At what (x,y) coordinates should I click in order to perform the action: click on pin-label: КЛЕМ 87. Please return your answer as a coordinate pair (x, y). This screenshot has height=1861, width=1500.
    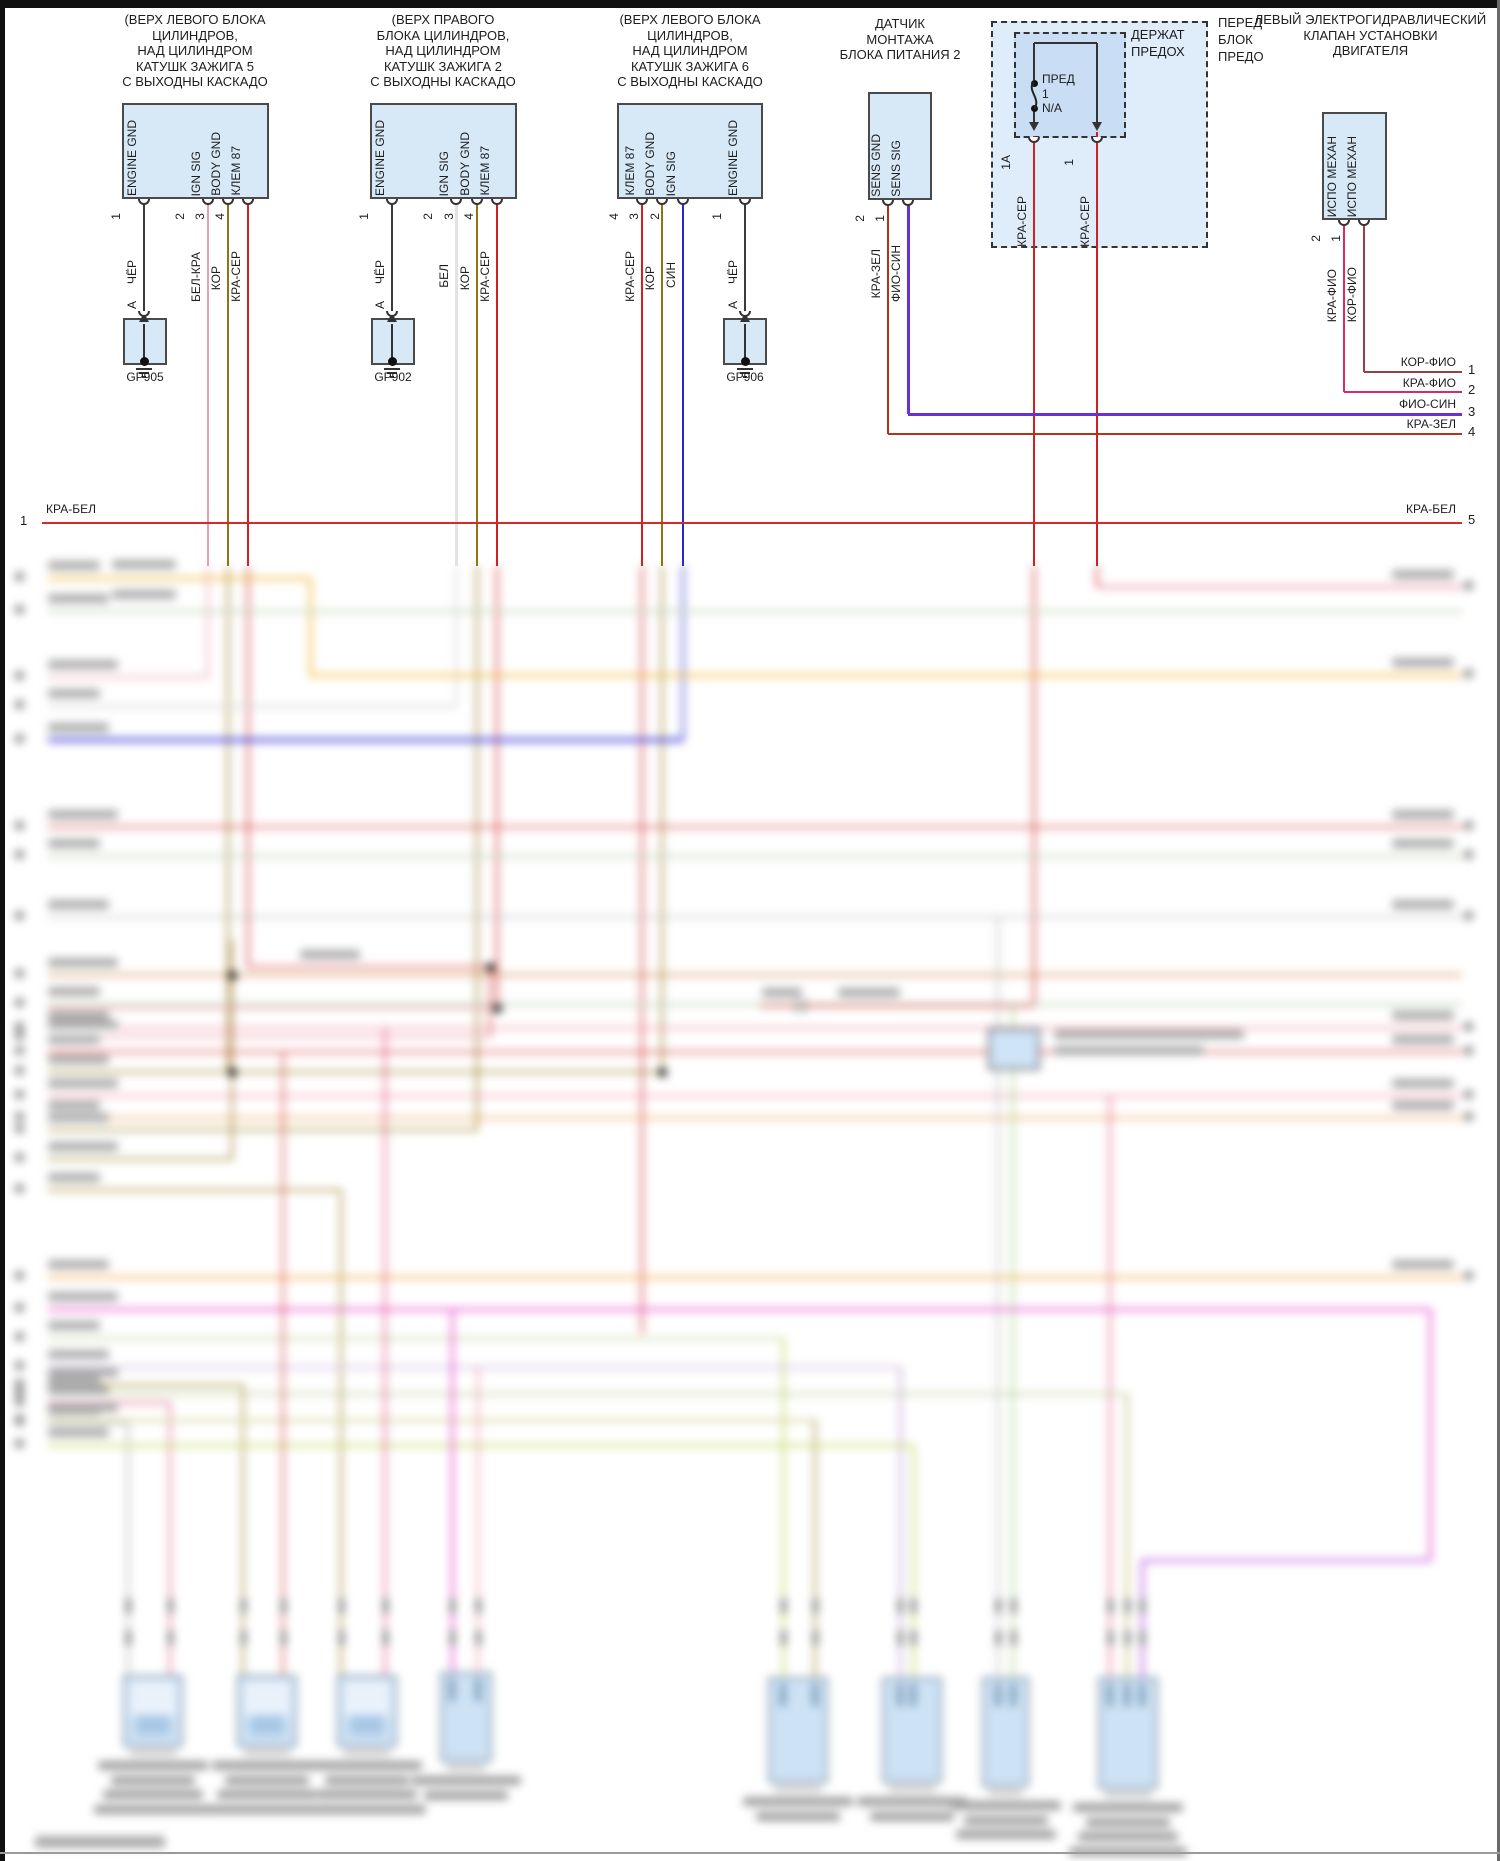
    Looking at the image, I should click on (485, 171).